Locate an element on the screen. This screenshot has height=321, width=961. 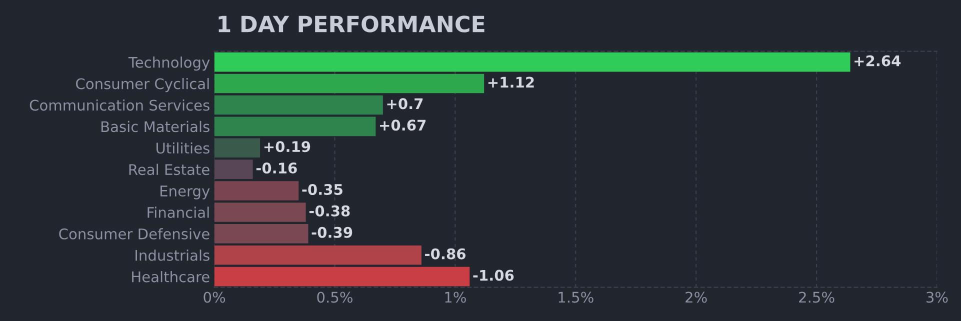
x-tick-label: 2% is located at coordinates (696, 297).